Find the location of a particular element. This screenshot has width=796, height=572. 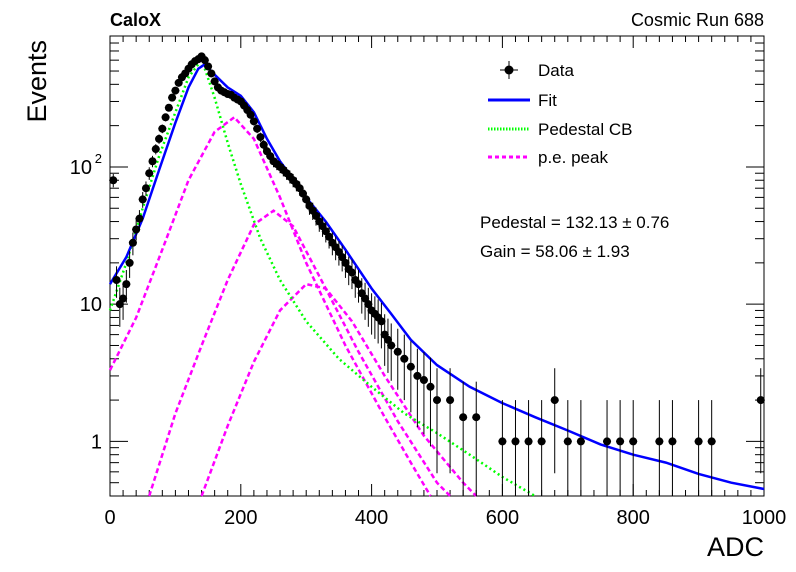

x-tick-label: 400 is located at coordinates (371, 518).